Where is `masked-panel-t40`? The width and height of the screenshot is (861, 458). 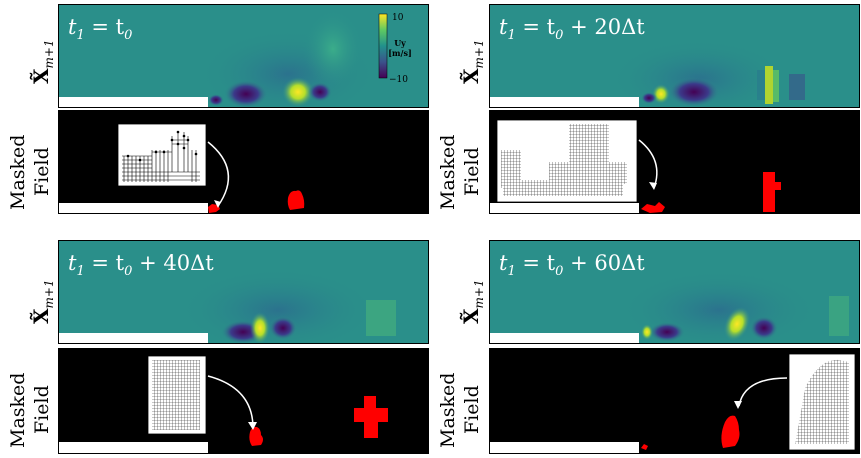
masked-panel-t40 is located at coordinates (243, 401).